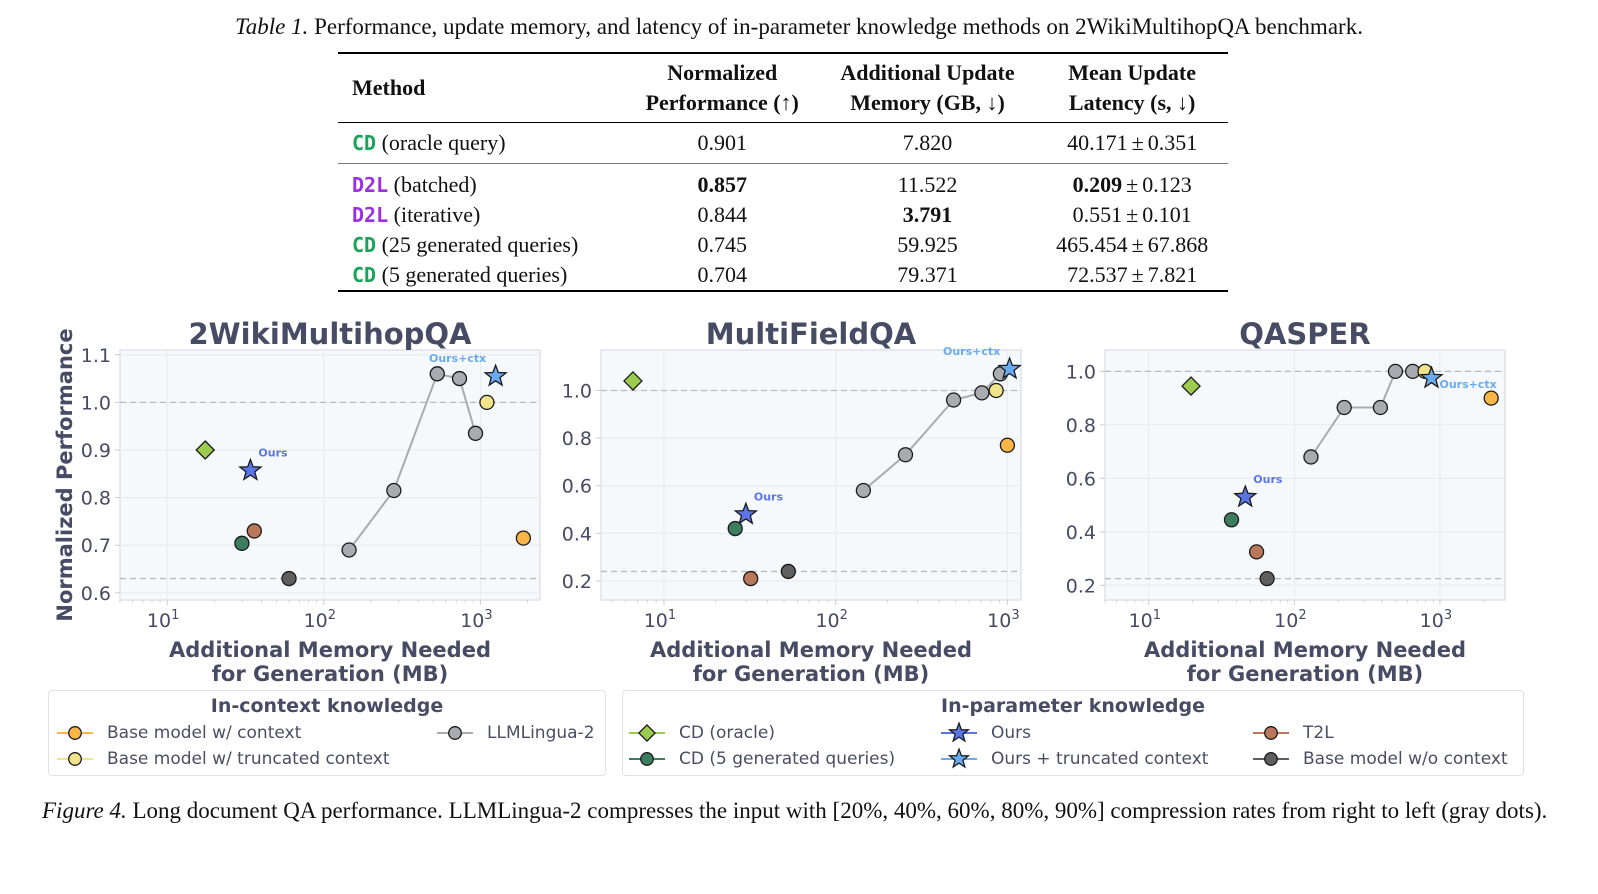 This screenshot has width=1598, height=894. What do you see at coordinates (660, 620) in the screenshot?
I see `x-tick-label: 10¹` at bounding box center [660, 620].